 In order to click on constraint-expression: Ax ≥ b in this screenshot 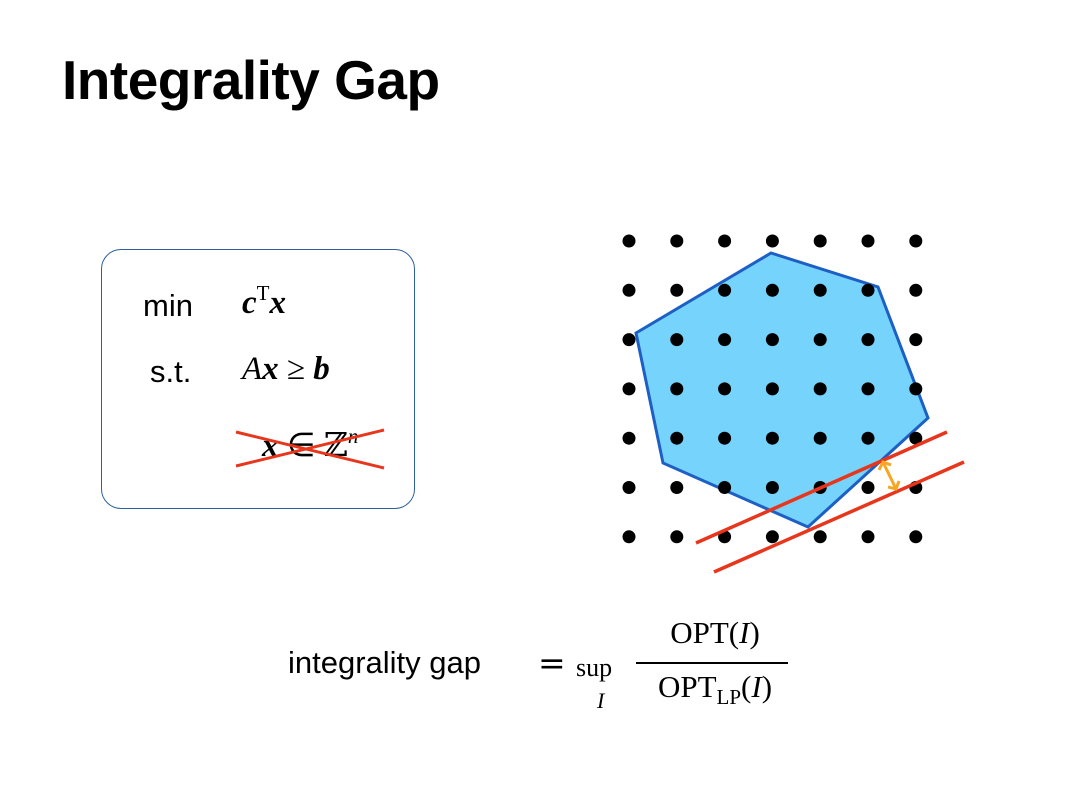, I will do `click(286, 369)`.